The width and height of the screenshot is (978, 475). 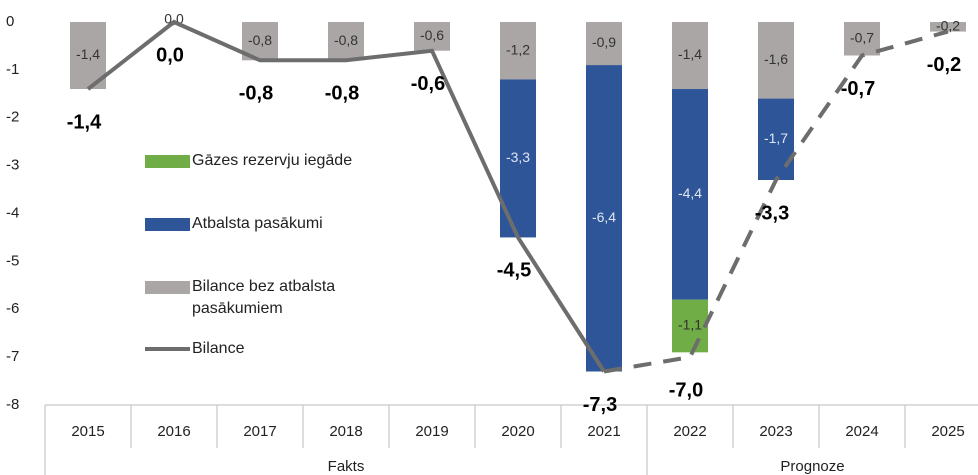 What do you see at coordinates (517, 431) in the screenshot?
I see `x-tick-label: 2020` at bounding box center [517, 431].